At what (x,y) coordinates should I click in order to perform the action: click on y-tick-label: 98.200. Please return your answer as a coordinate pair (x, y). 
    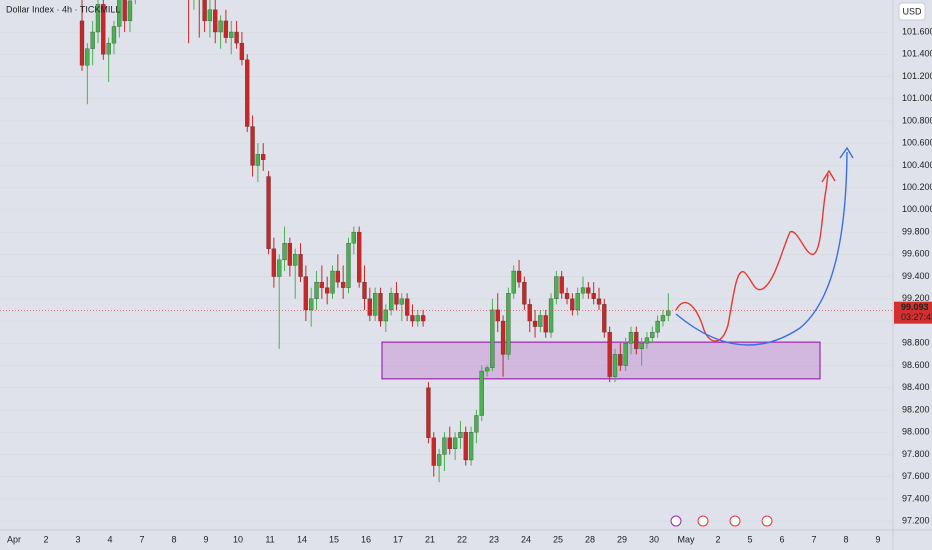
    Looking at the image, I should click on (916, 409).